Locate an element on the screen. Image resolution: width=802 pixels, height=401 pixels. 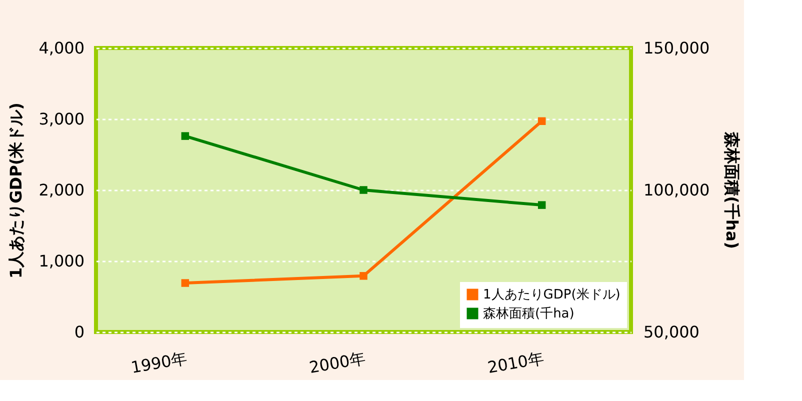
y2-tick-label: 50,000 is located at coordinates (672, 332).